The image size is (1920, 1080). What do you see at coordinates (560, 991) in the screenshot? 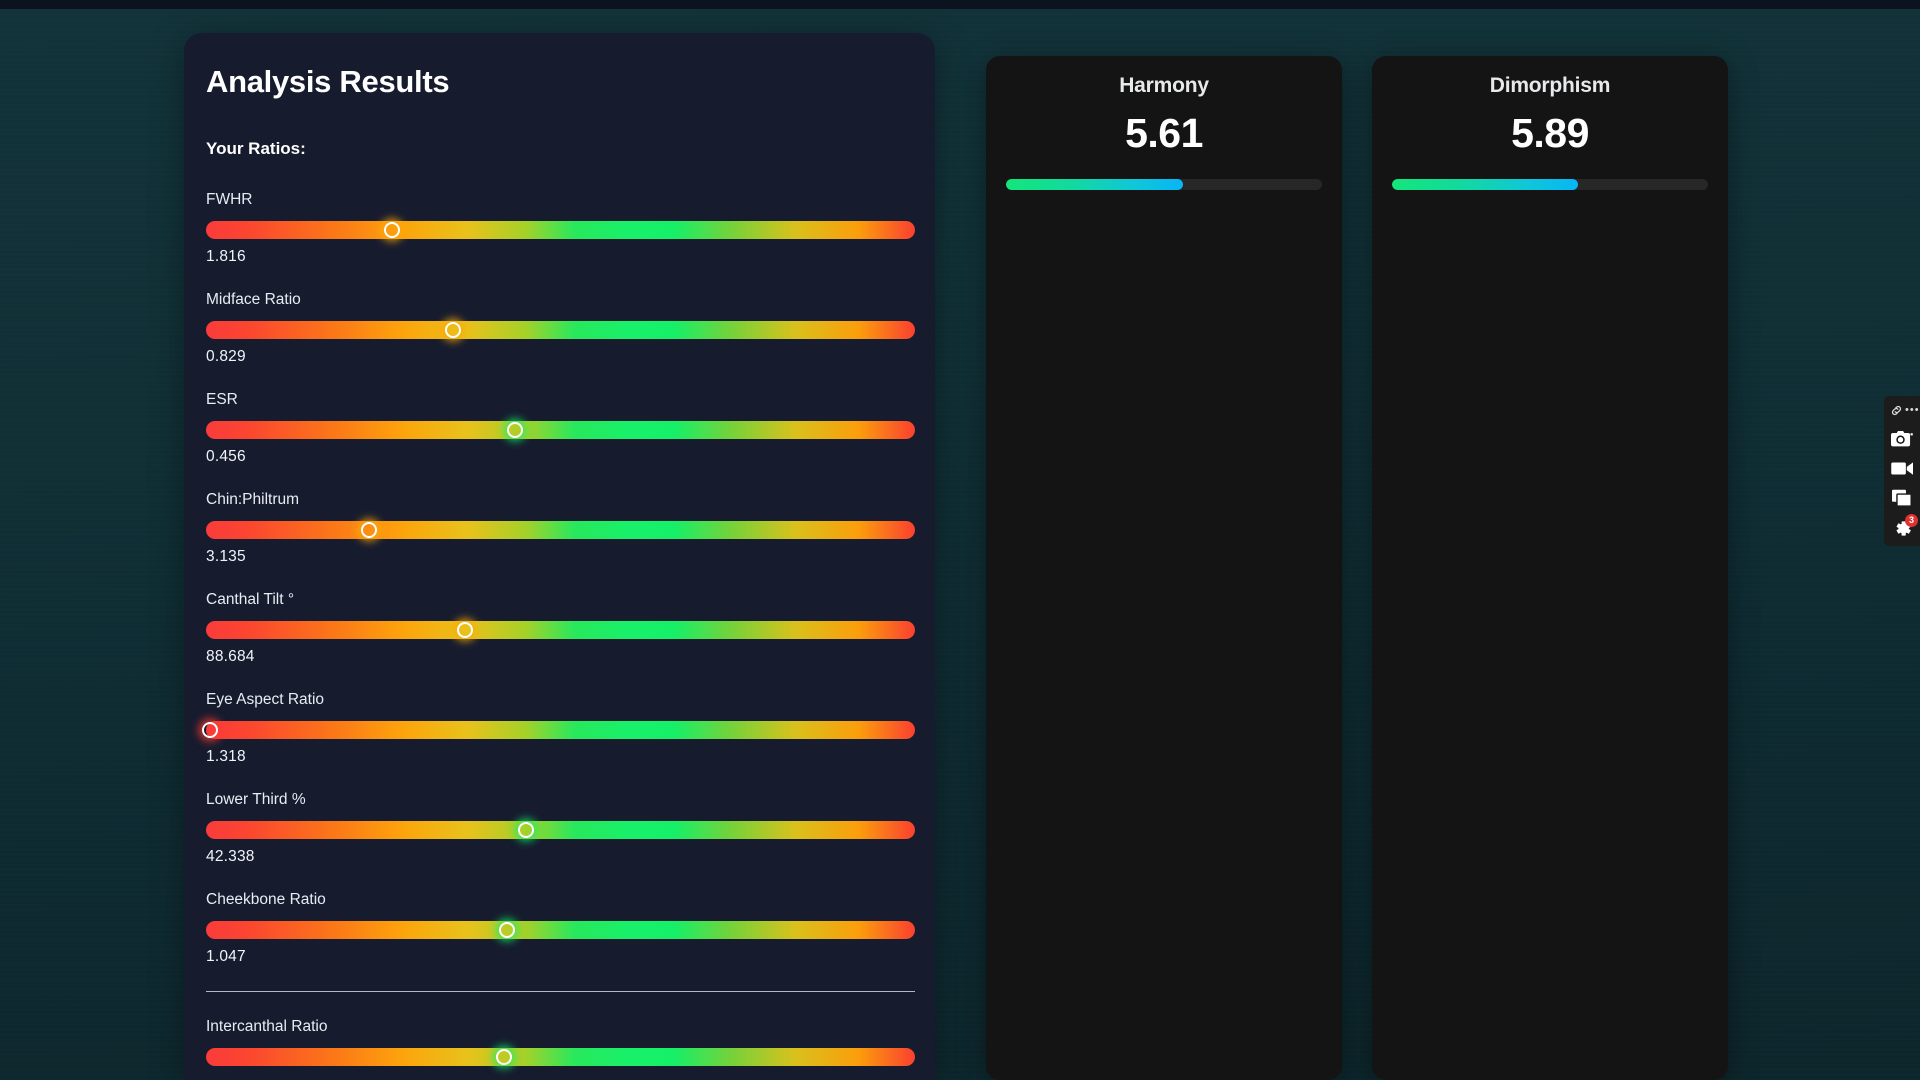
I see `section-divider` at bounding box center [560, 991].